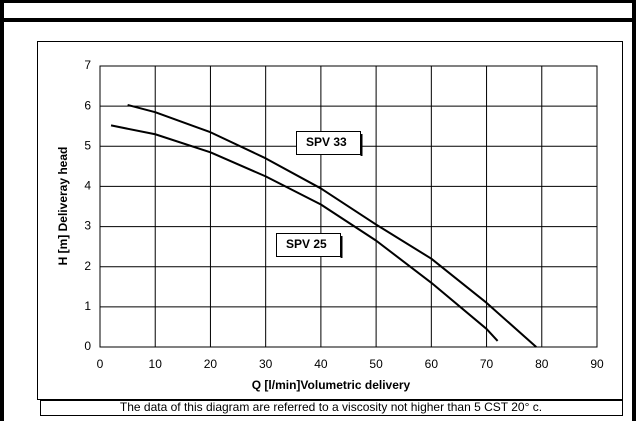 This screenshot has width=636, height=421. Describe the element at coordinates (432, 364) in the screenshot. I see `x-tick-label: 60` at that location.